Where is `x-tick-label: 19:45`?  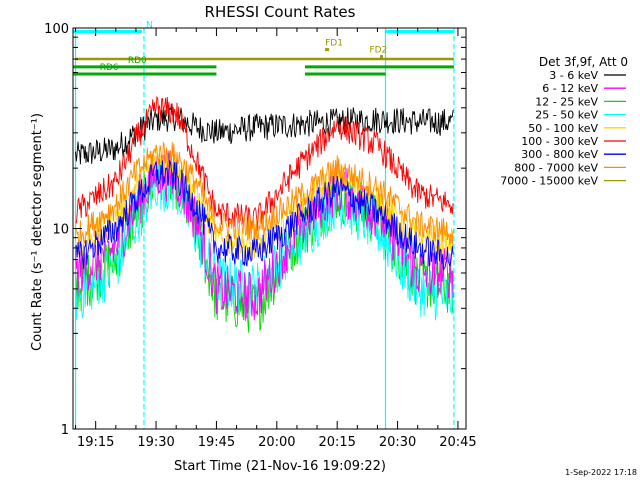 x-tick-label: 19:45 is located at coordinates (216, 442).